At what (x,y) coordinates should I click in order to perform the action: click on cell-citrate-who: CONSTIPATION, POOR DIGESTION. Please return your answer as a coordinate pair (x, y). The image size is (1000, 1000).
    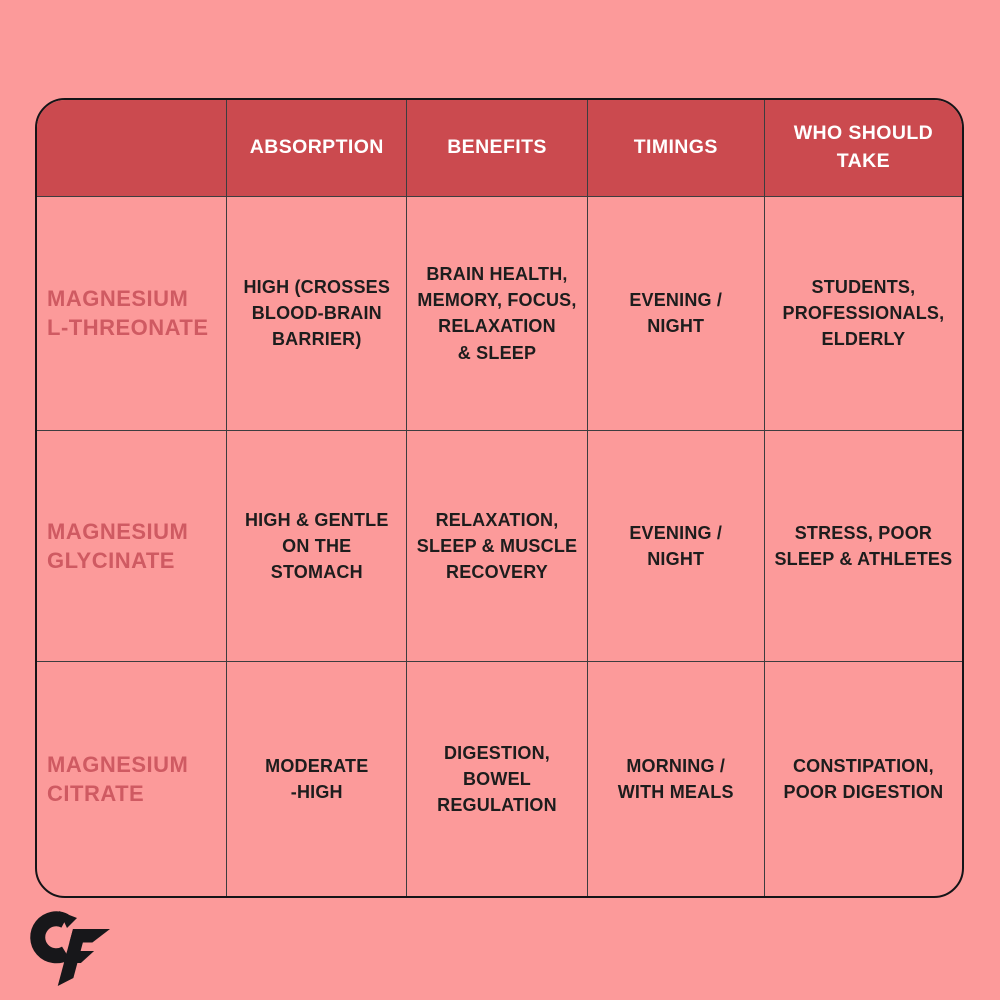
    Looking at the image, I should click on (862, 778).